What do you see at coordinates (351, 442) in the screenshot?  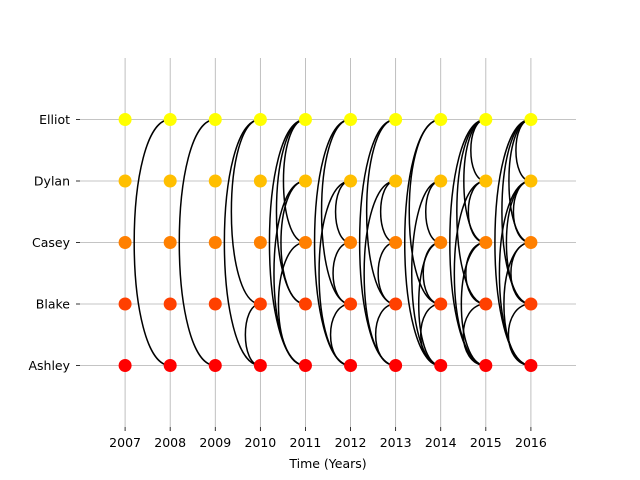 I see `x-tick-label: 2012` at bounding box center [351, 442].